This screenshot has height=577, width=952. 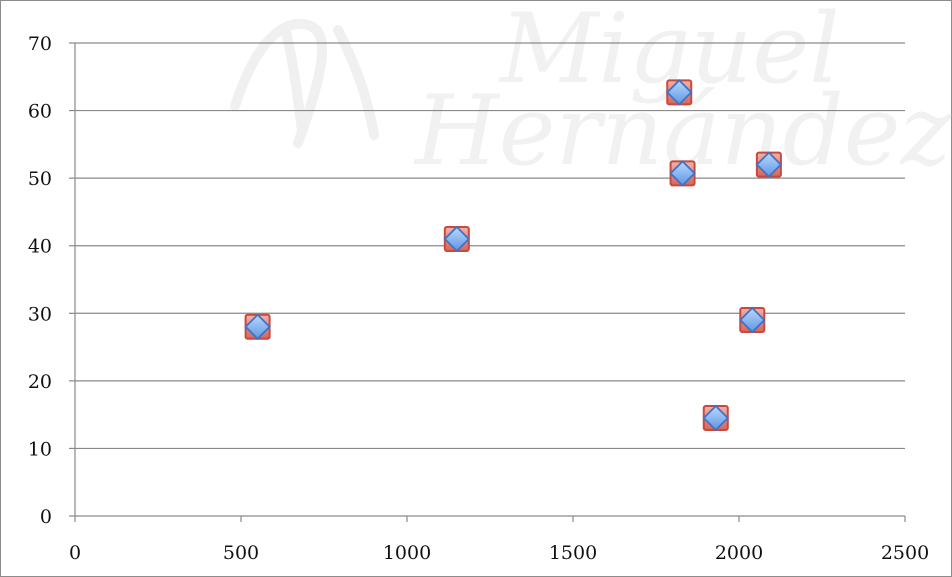 What do you see at coordinates (40, 247) in the screenshot?
I see `y-tick-label: 40` at bounding box center [40, 247].